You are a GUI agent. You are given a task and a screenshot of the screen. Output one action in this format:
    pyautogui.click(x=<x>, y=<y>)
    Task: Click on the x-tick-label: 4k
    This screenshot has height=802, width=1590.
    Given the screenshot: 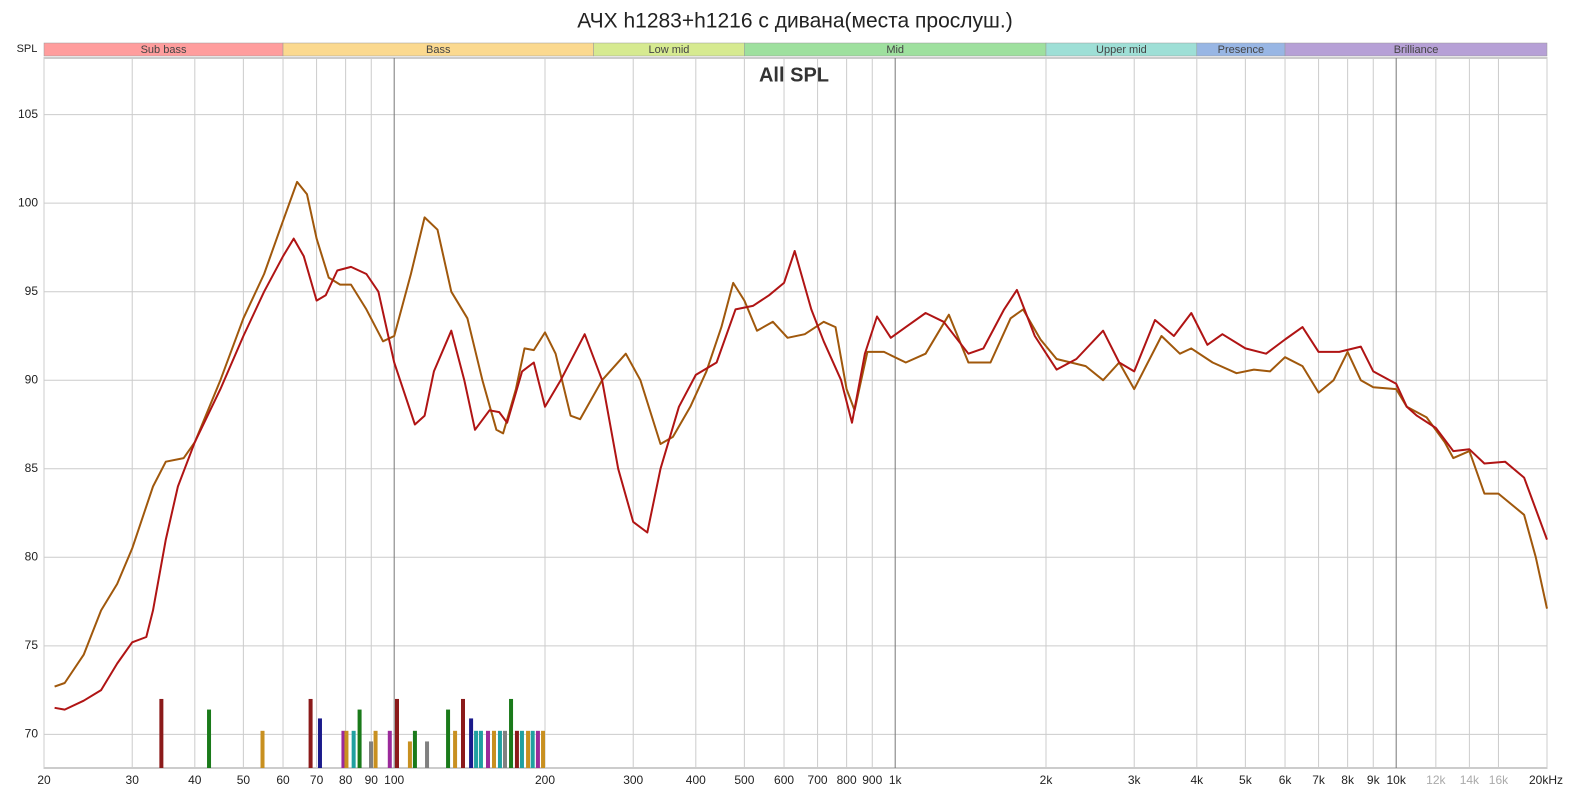 What is the action you would take?
    pyautogui.click(x=1197, y=780)
    